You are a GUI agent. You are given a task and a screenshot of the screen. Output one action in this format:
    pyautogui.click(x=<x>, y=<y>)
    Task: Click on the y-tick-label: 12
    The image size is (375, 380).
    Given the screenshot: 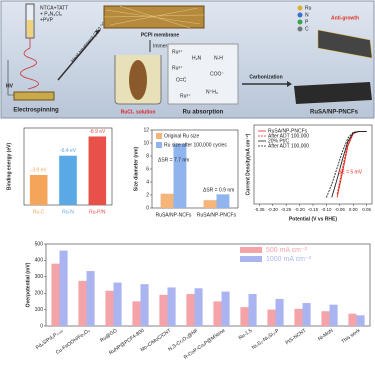 What is the action you would take?
    pyautogui.click(x=146, y=130)
    